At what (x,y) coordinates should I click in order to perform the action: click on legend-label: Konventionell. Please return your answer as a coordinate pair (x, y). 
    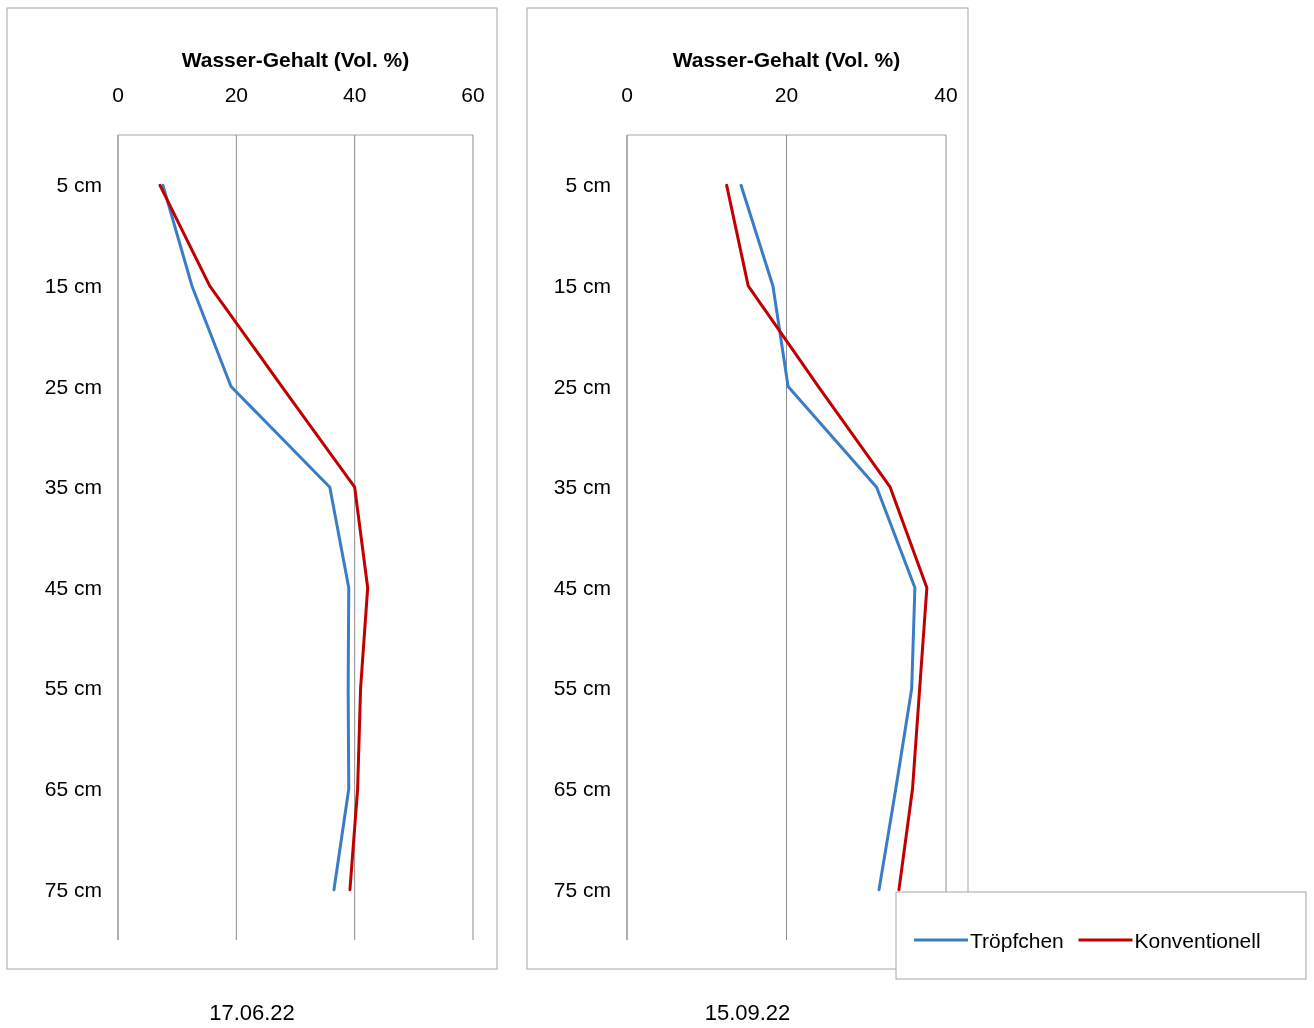
    Looking at the image, I should click on (1197, 940).